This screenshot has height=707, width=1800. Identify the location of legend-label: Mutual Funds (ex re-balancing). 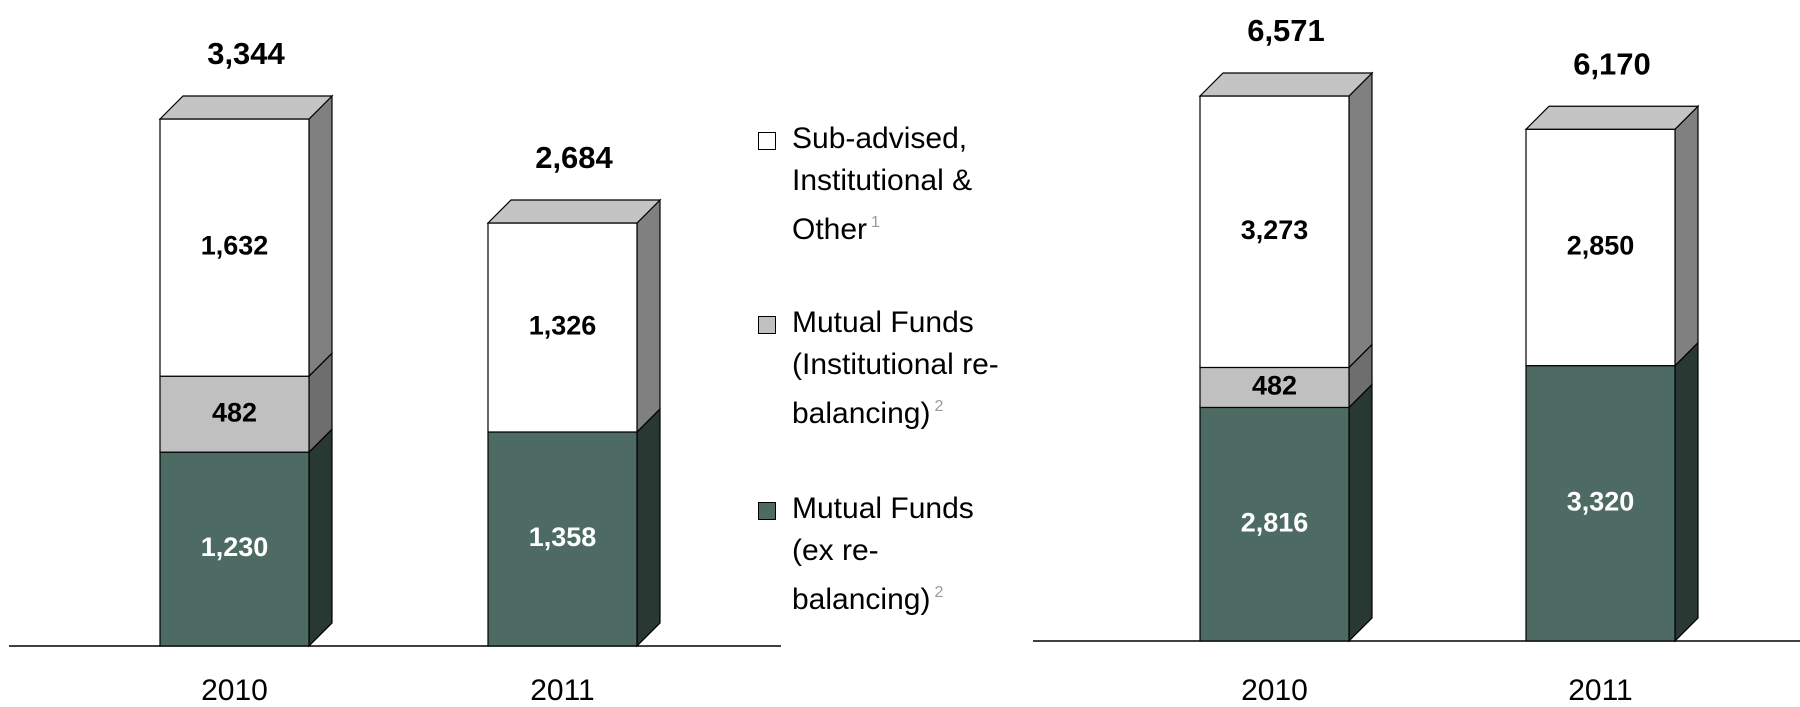
(883, 554).